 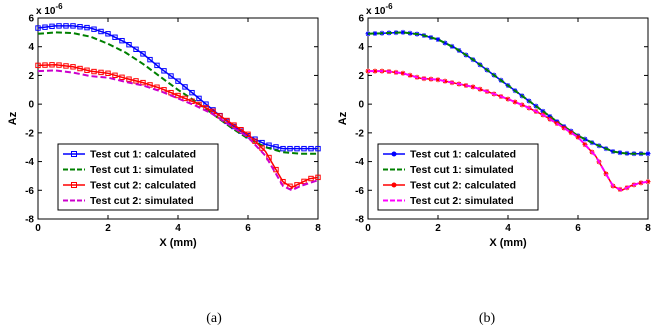 What do you see at coordinates (359, 162) in the screenshot?
I see `y-tick-label: -4` at bounding box center [359, 162].